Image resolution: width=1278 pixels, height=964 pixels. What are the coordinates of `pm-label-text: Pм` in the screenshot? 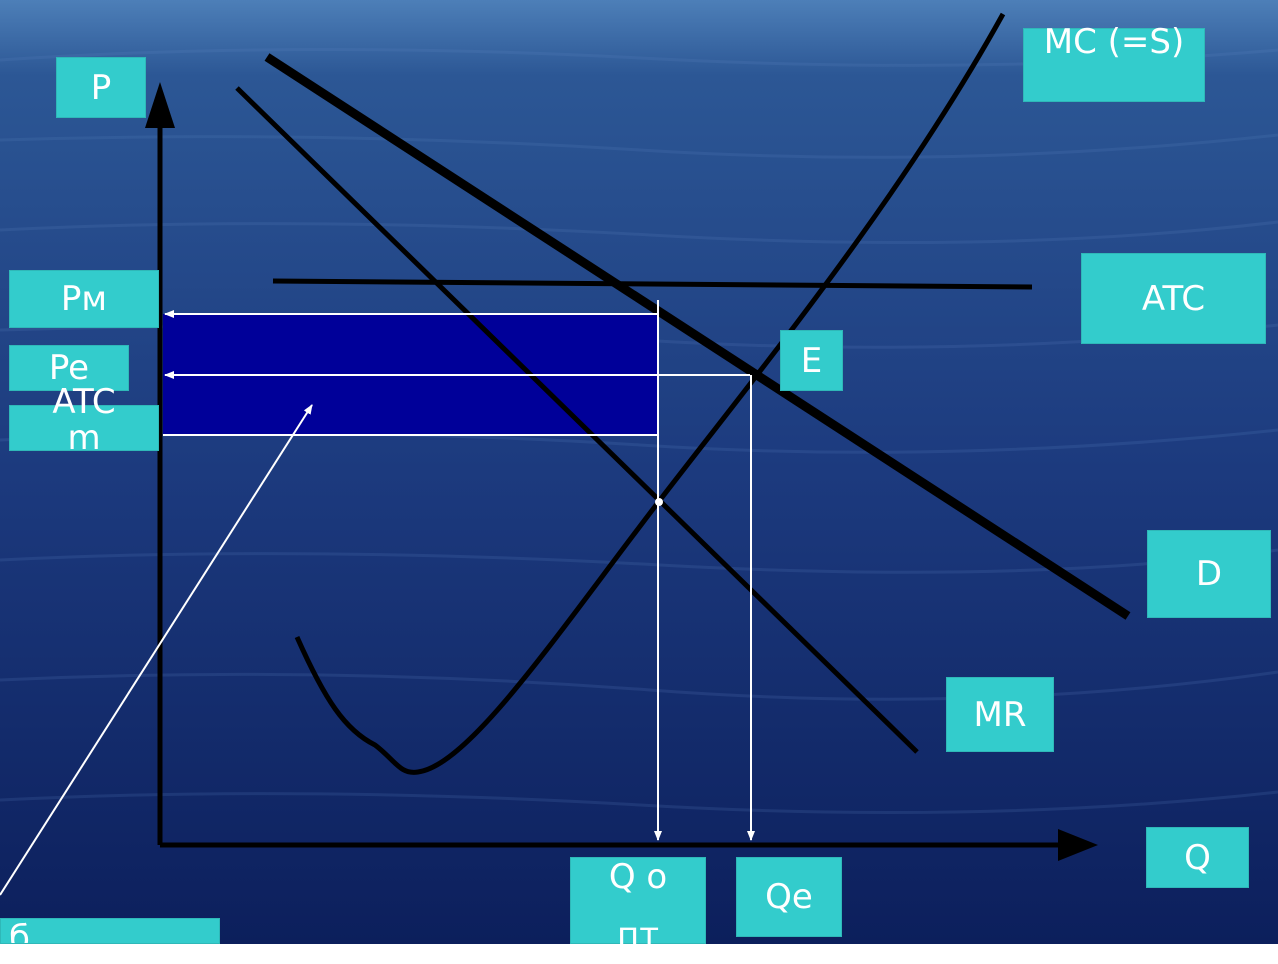 It's located at (84, 299).